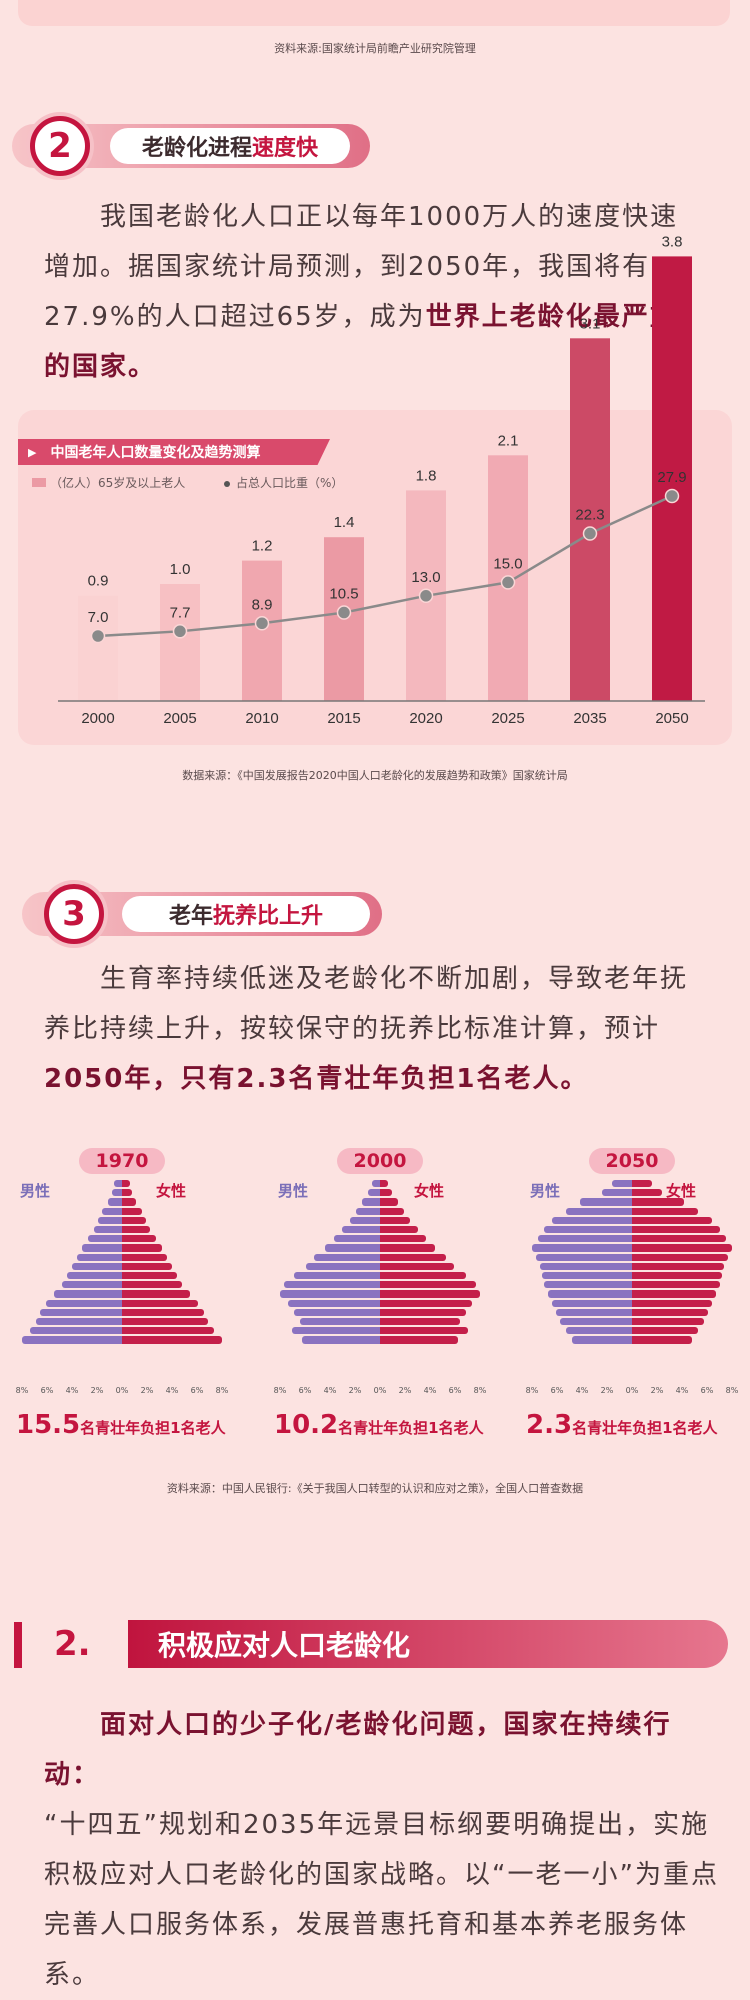 Image resolution: width=750 pixels, height=2000 pixels. I want to click on section-title-part-a: 老年, so click(190, 916).